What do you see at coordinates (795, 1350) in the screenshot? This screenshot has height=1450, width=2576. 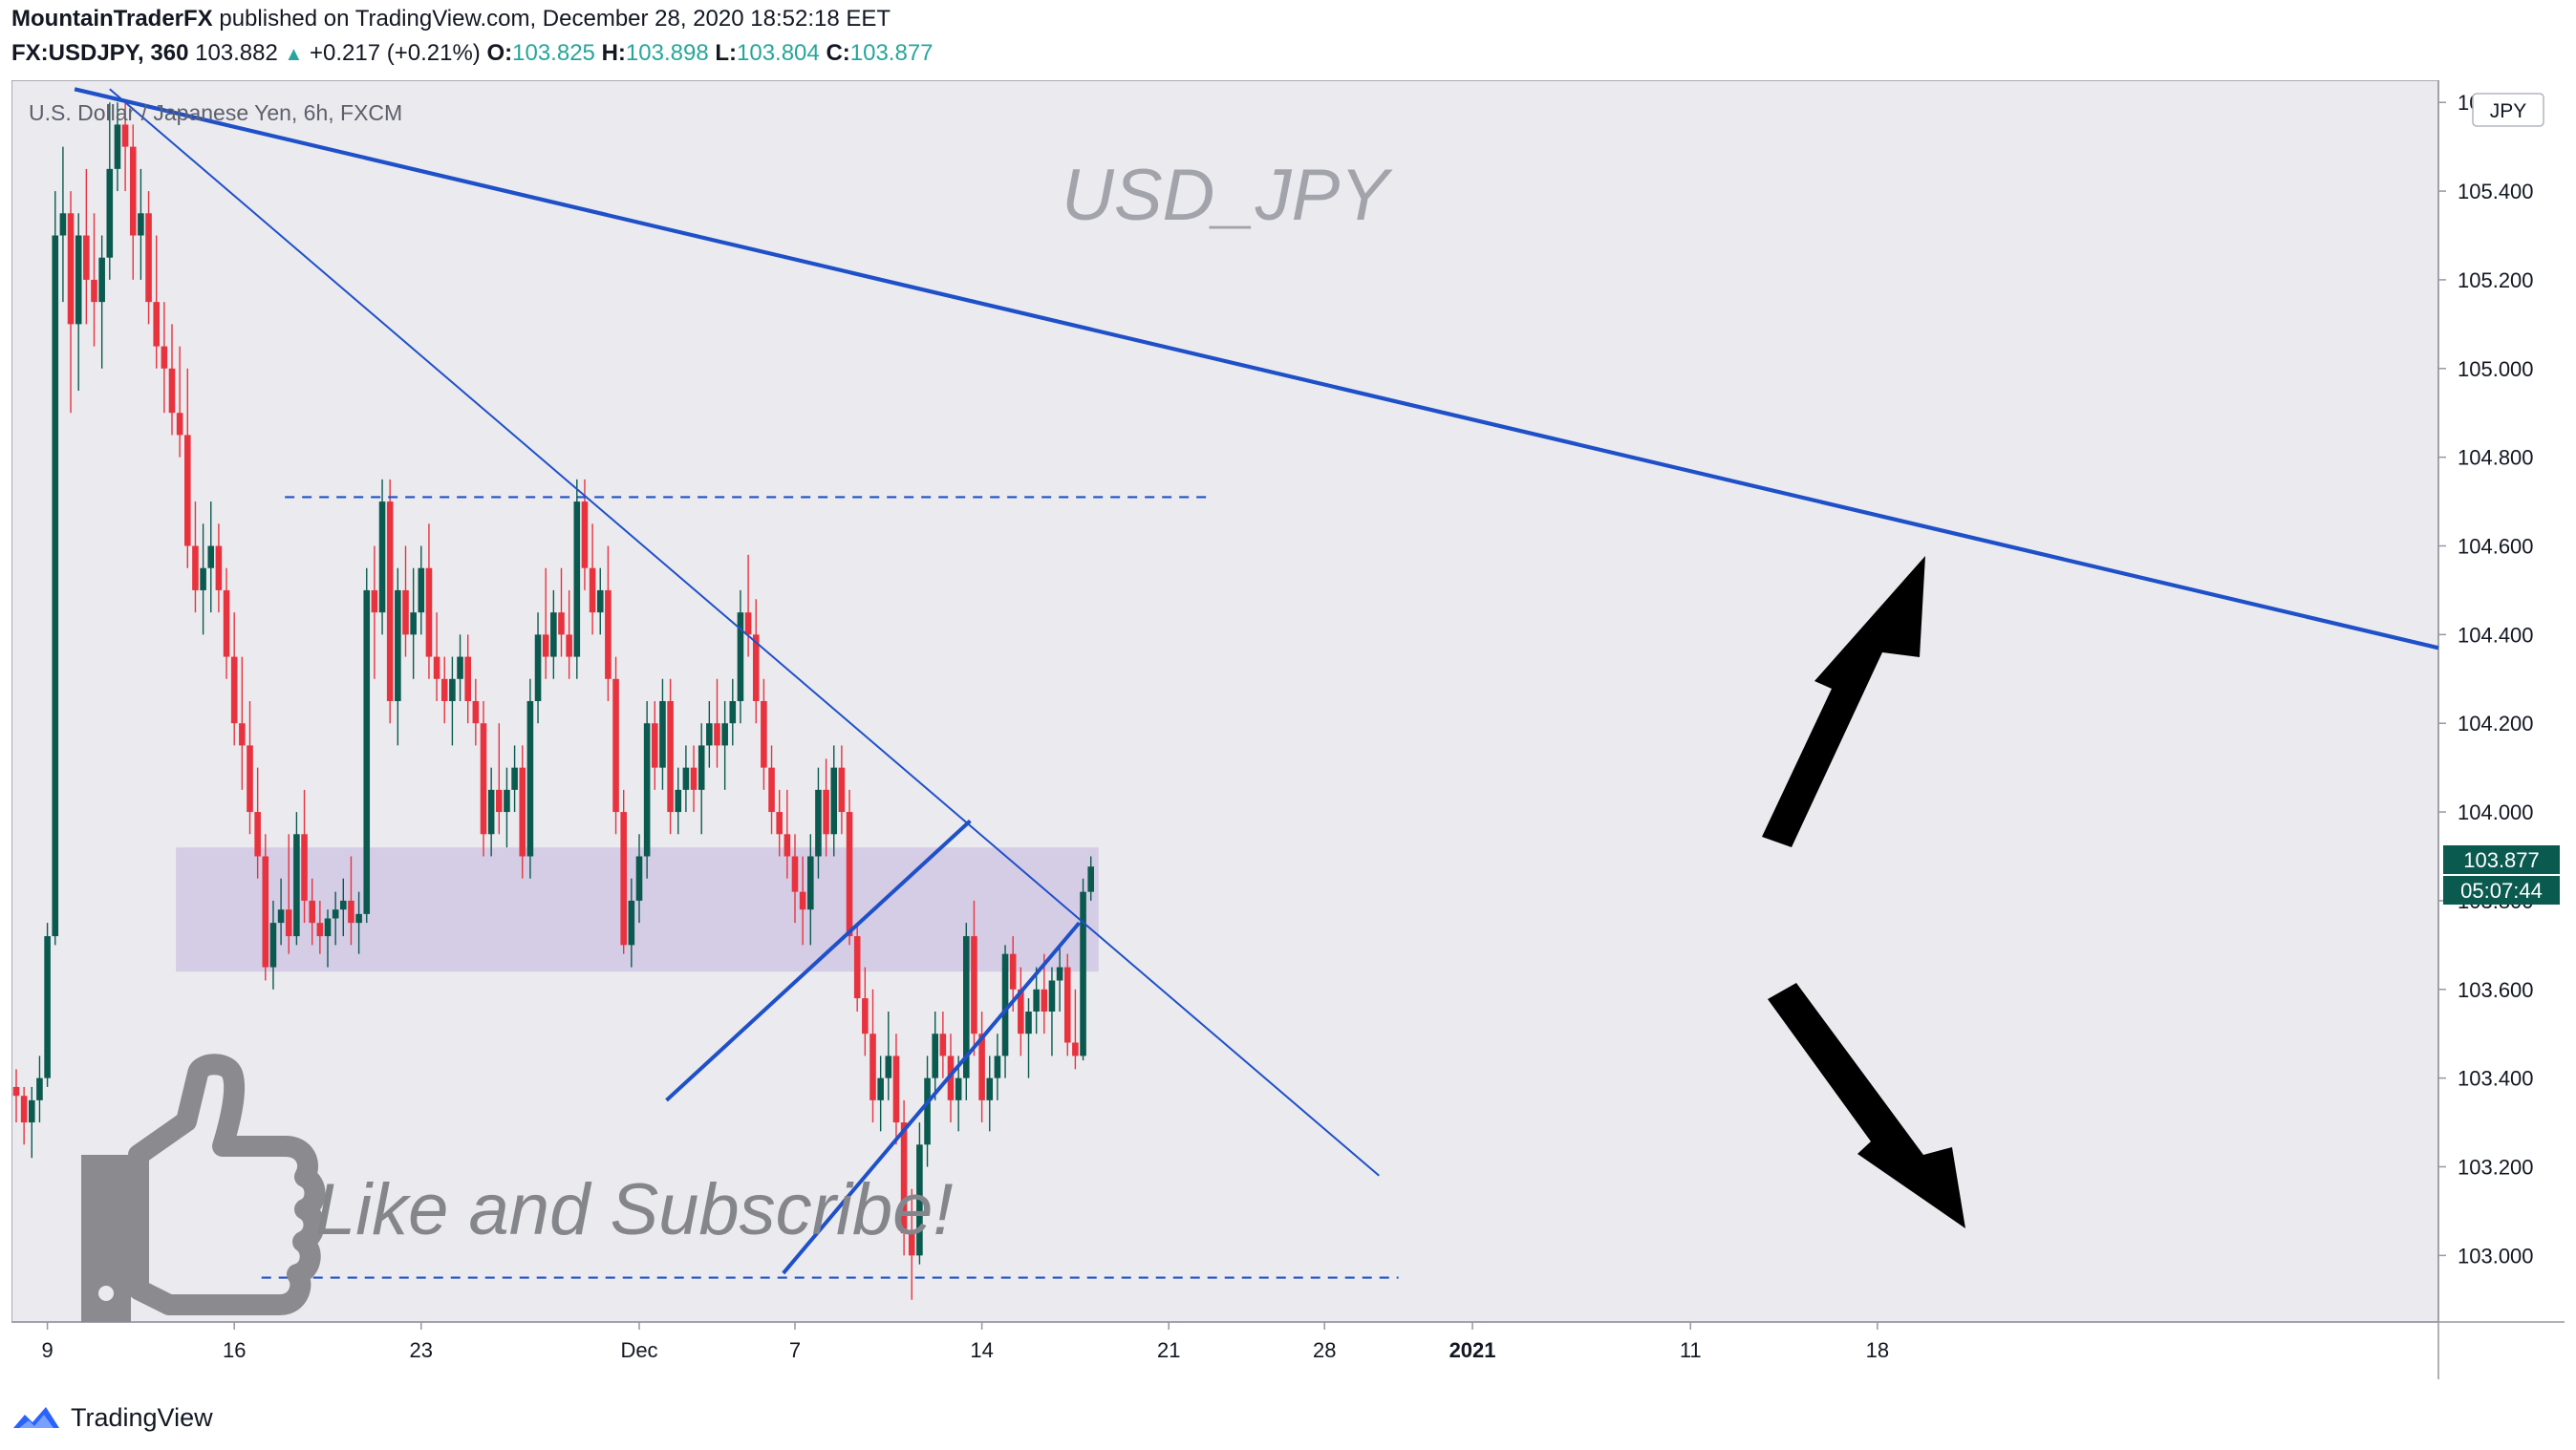 I see `x-tick-label: 7` at bounding box center [795, 1350].